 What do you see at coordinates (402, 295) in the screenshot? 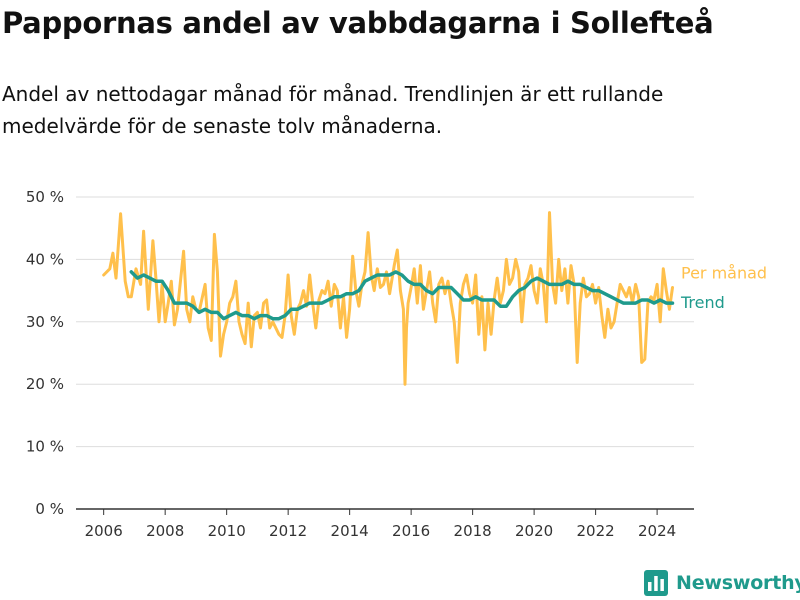
I see `series-line-trend` at bounding box center [402, 295].